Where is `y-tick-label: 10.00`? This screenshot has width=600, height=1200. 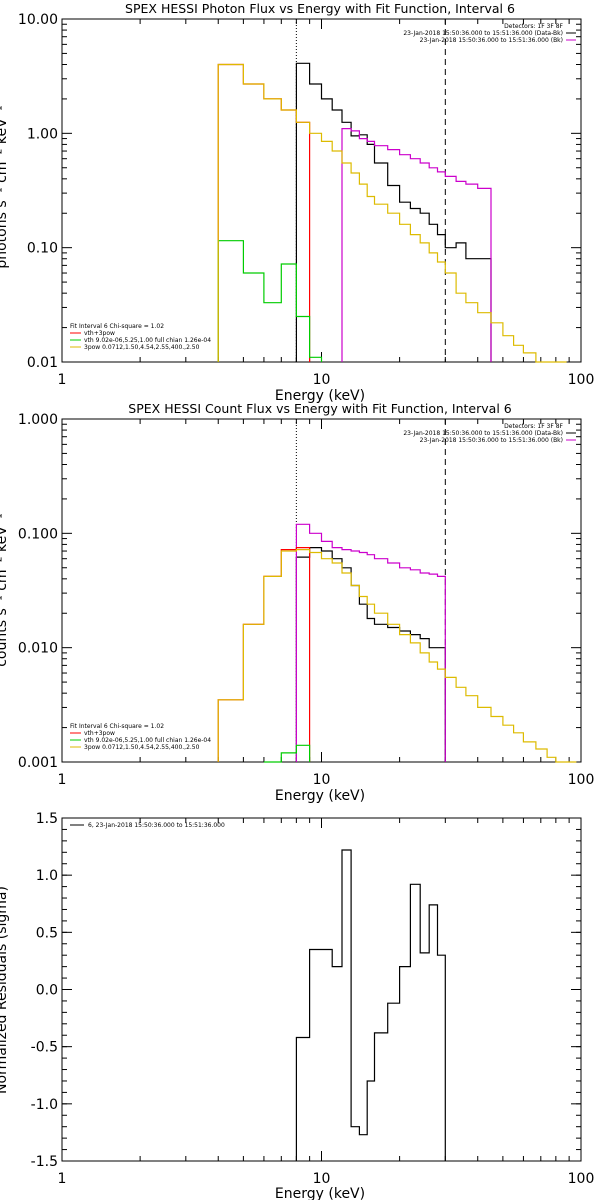 y-tick-label: 10.00 is located at coordinates (38, 20).